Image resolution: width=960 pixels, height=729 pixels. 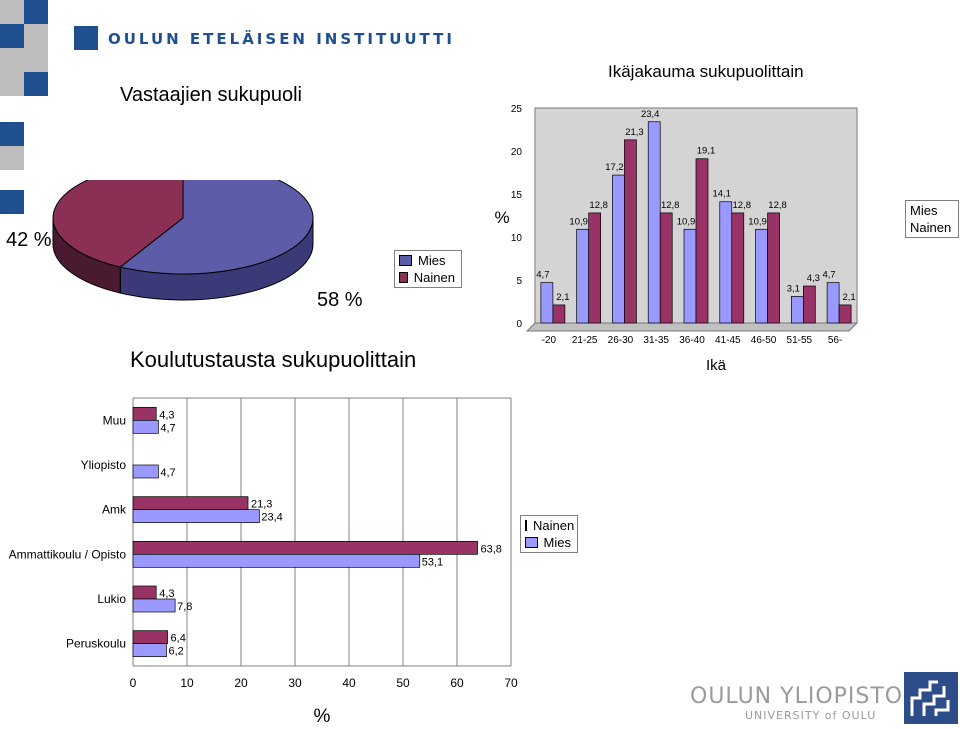 I want to click on x-tick-label: 51-55, so click(x=800, y=340).